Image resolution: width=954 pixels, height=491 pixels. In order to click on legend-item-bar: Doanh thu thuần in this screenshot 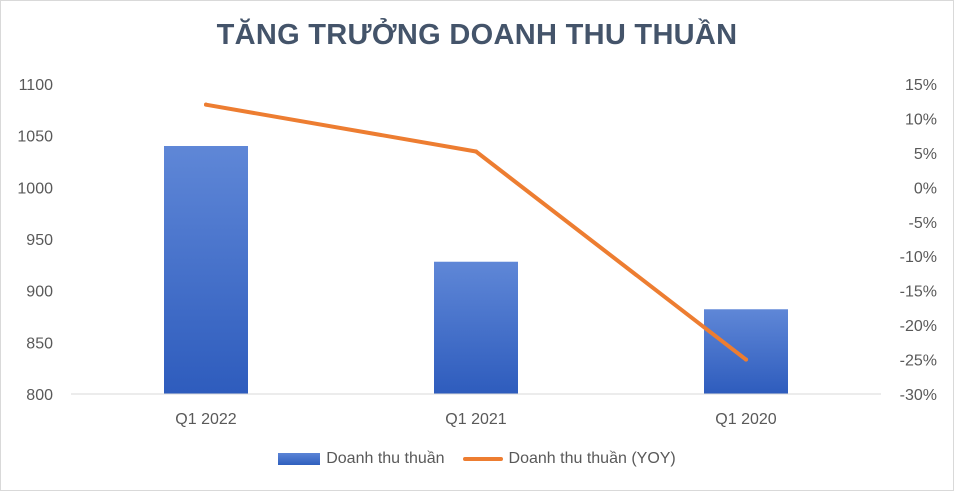, I will do `click(361, 459)`.